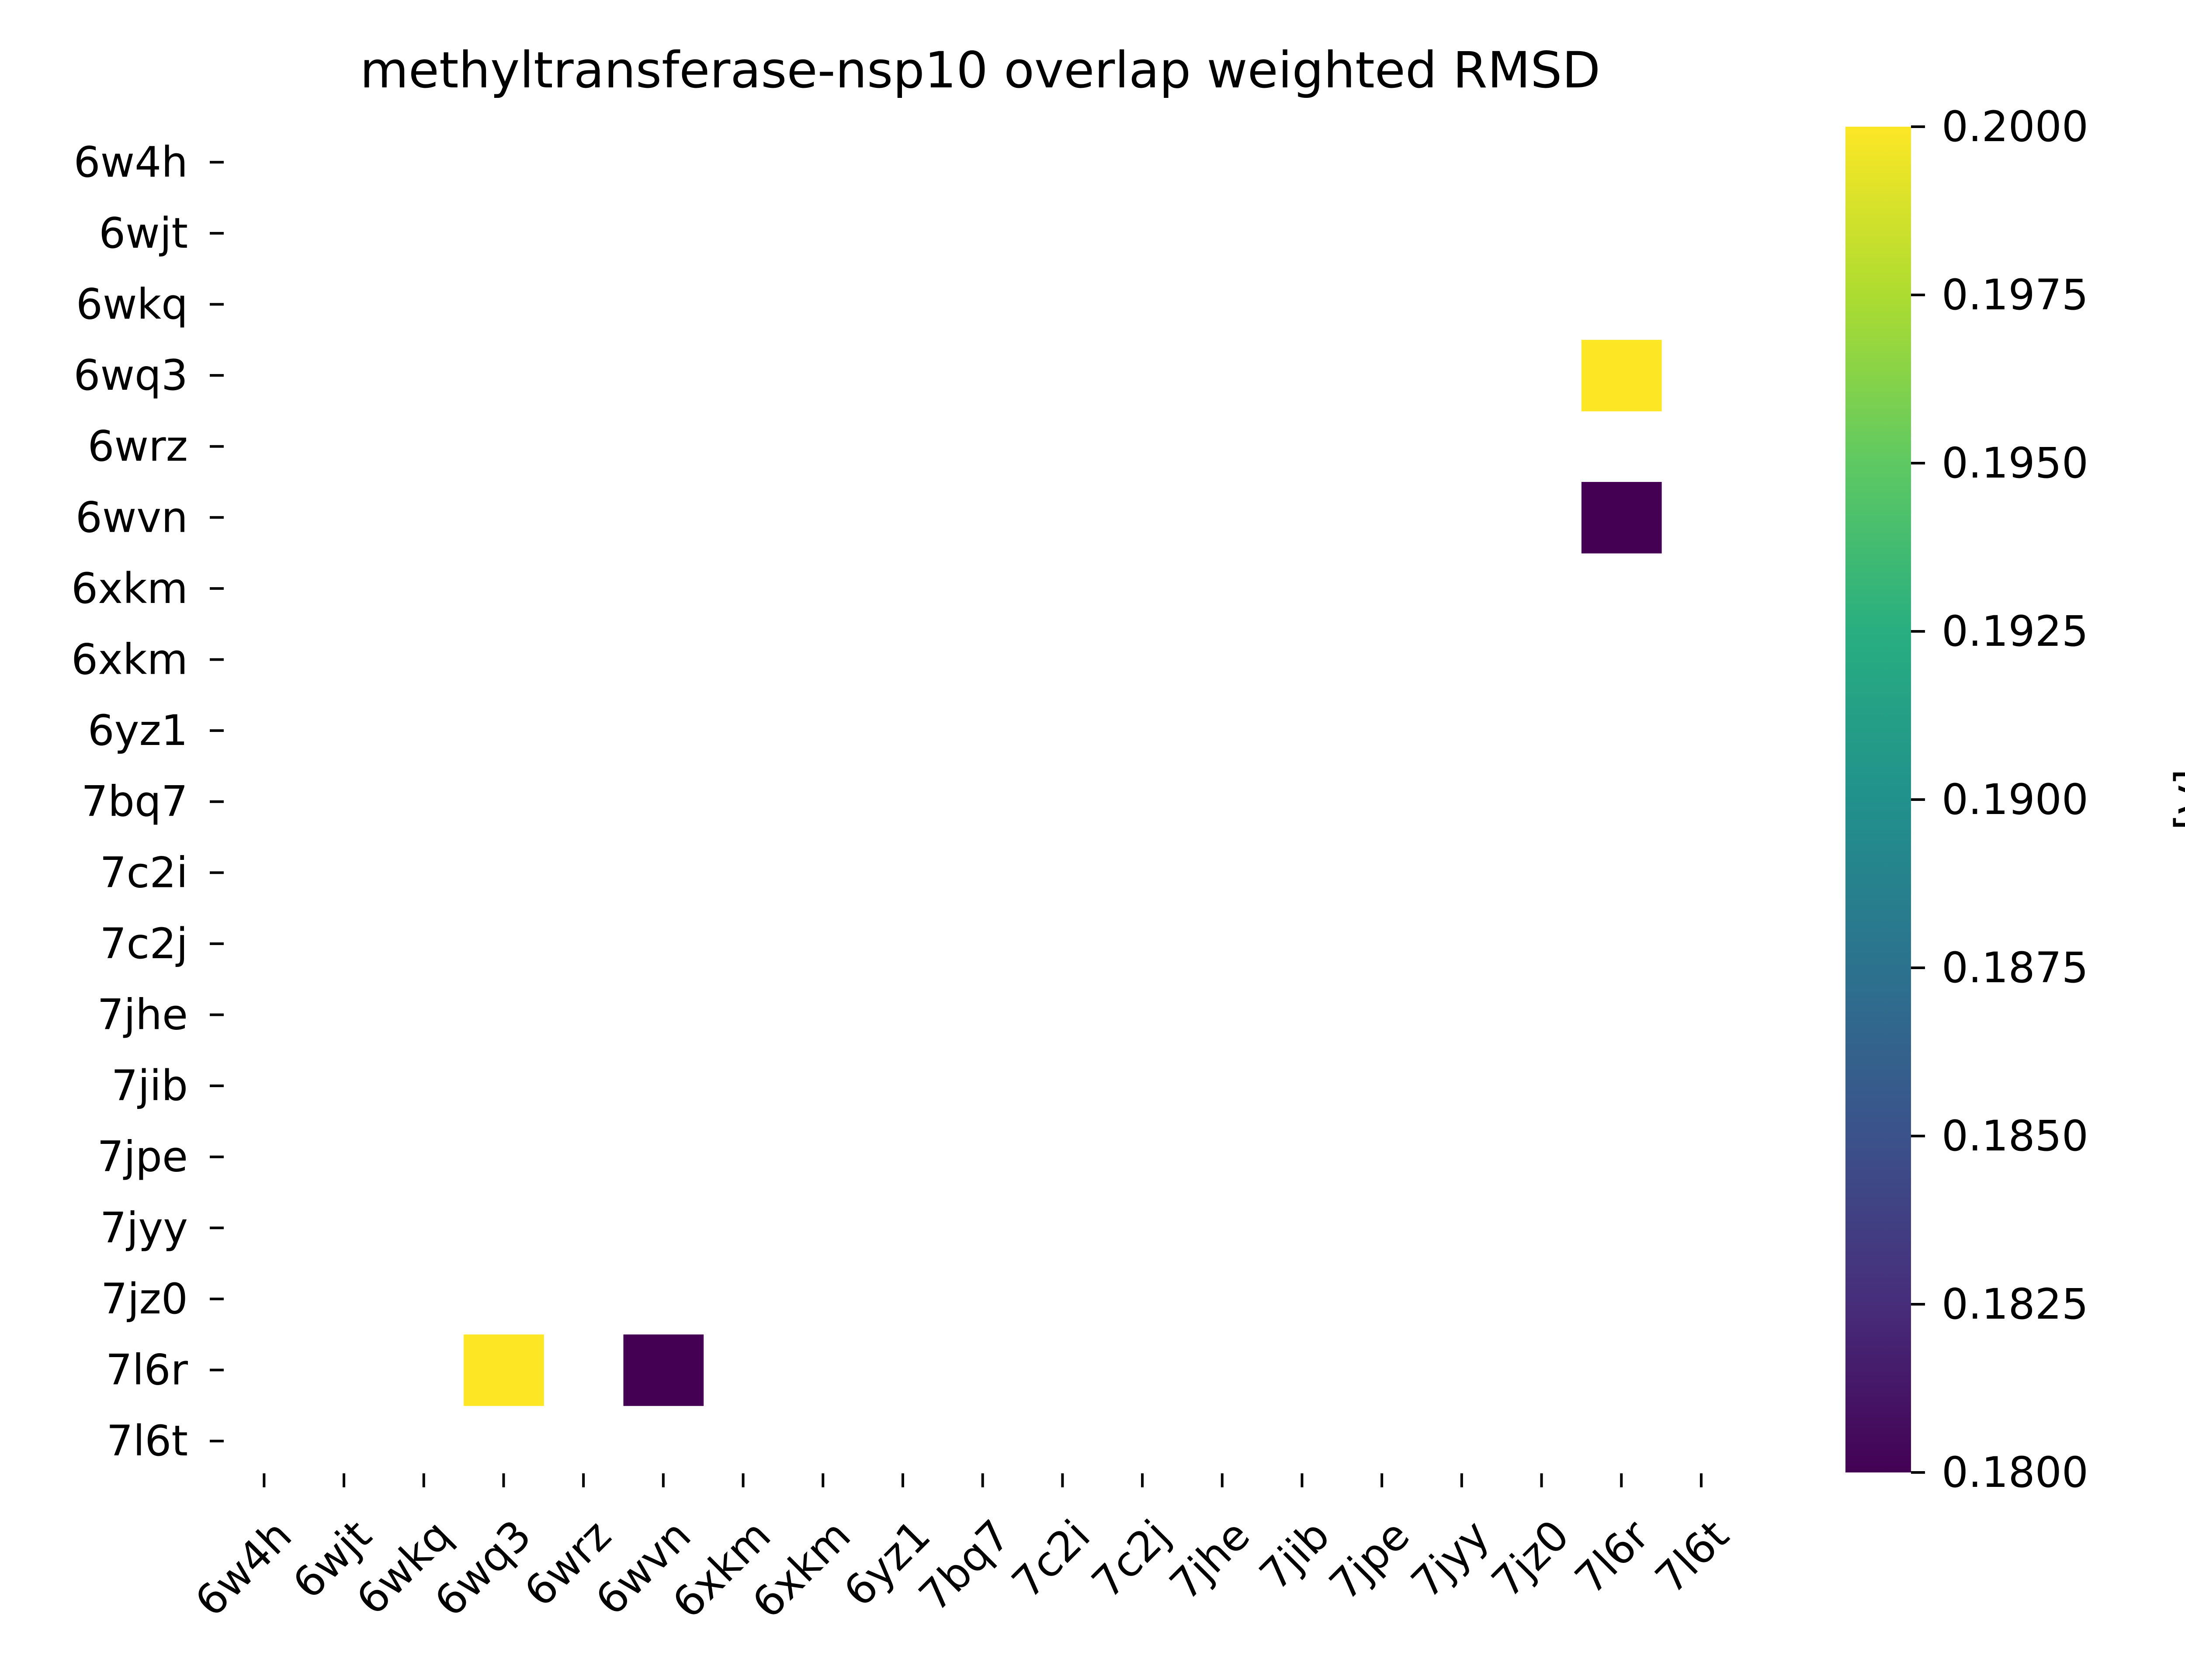  I want to click on colorbar-tick-label: 0.1800, so click(2015, 1472).